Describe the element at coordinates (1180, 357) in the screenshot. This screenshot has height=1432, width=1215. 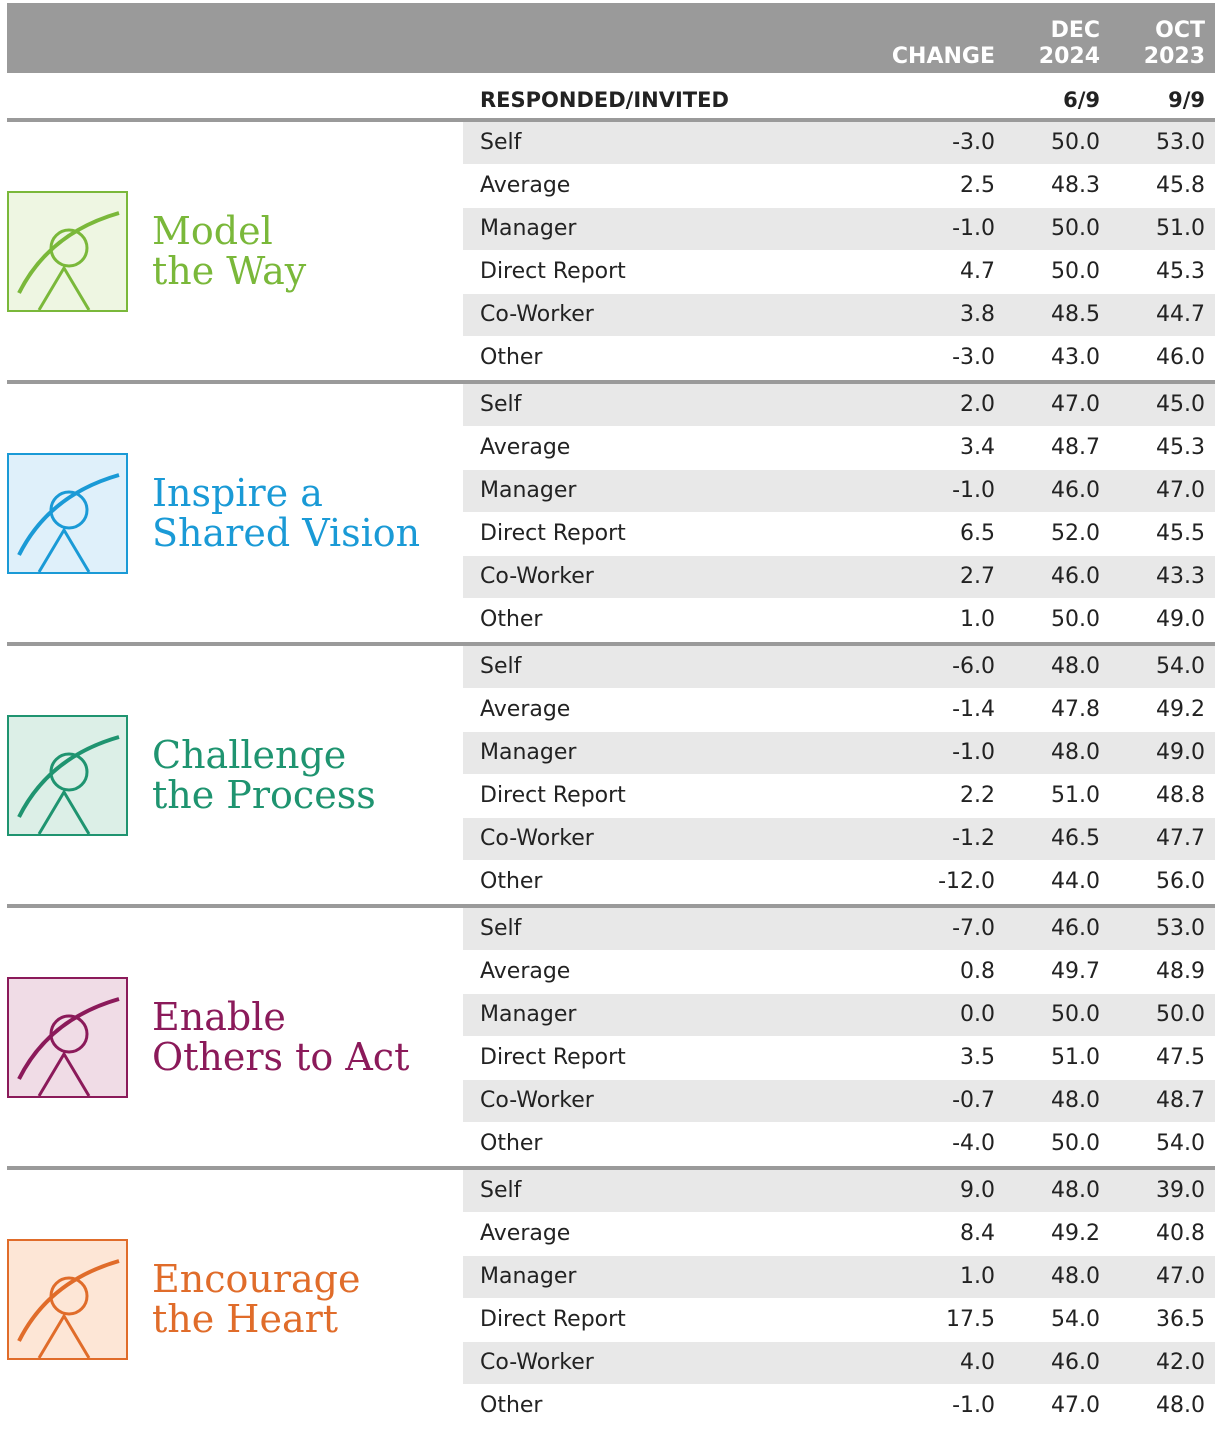
I see `oct-value: 46.0` at that location.